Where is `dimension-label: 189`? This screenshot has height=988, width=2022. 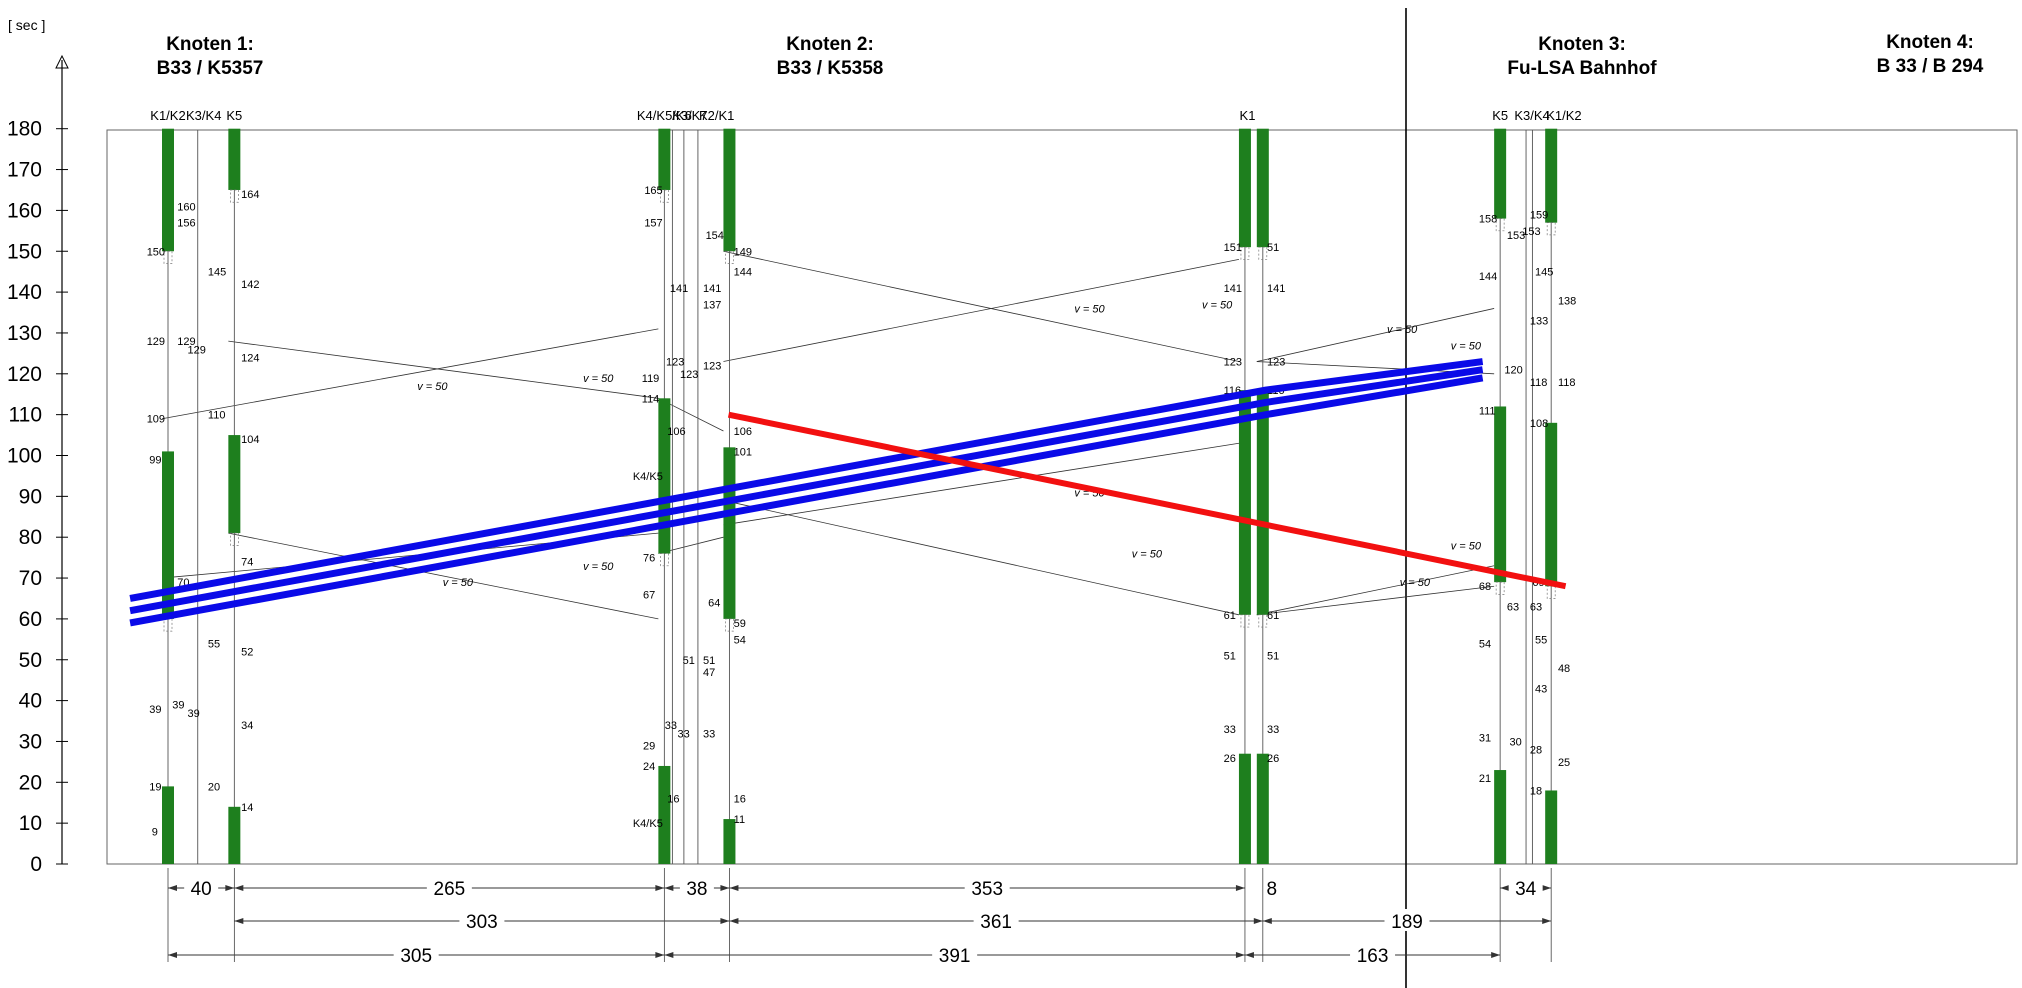 dimension-label: 189 is located at coordinates (1407, 922).